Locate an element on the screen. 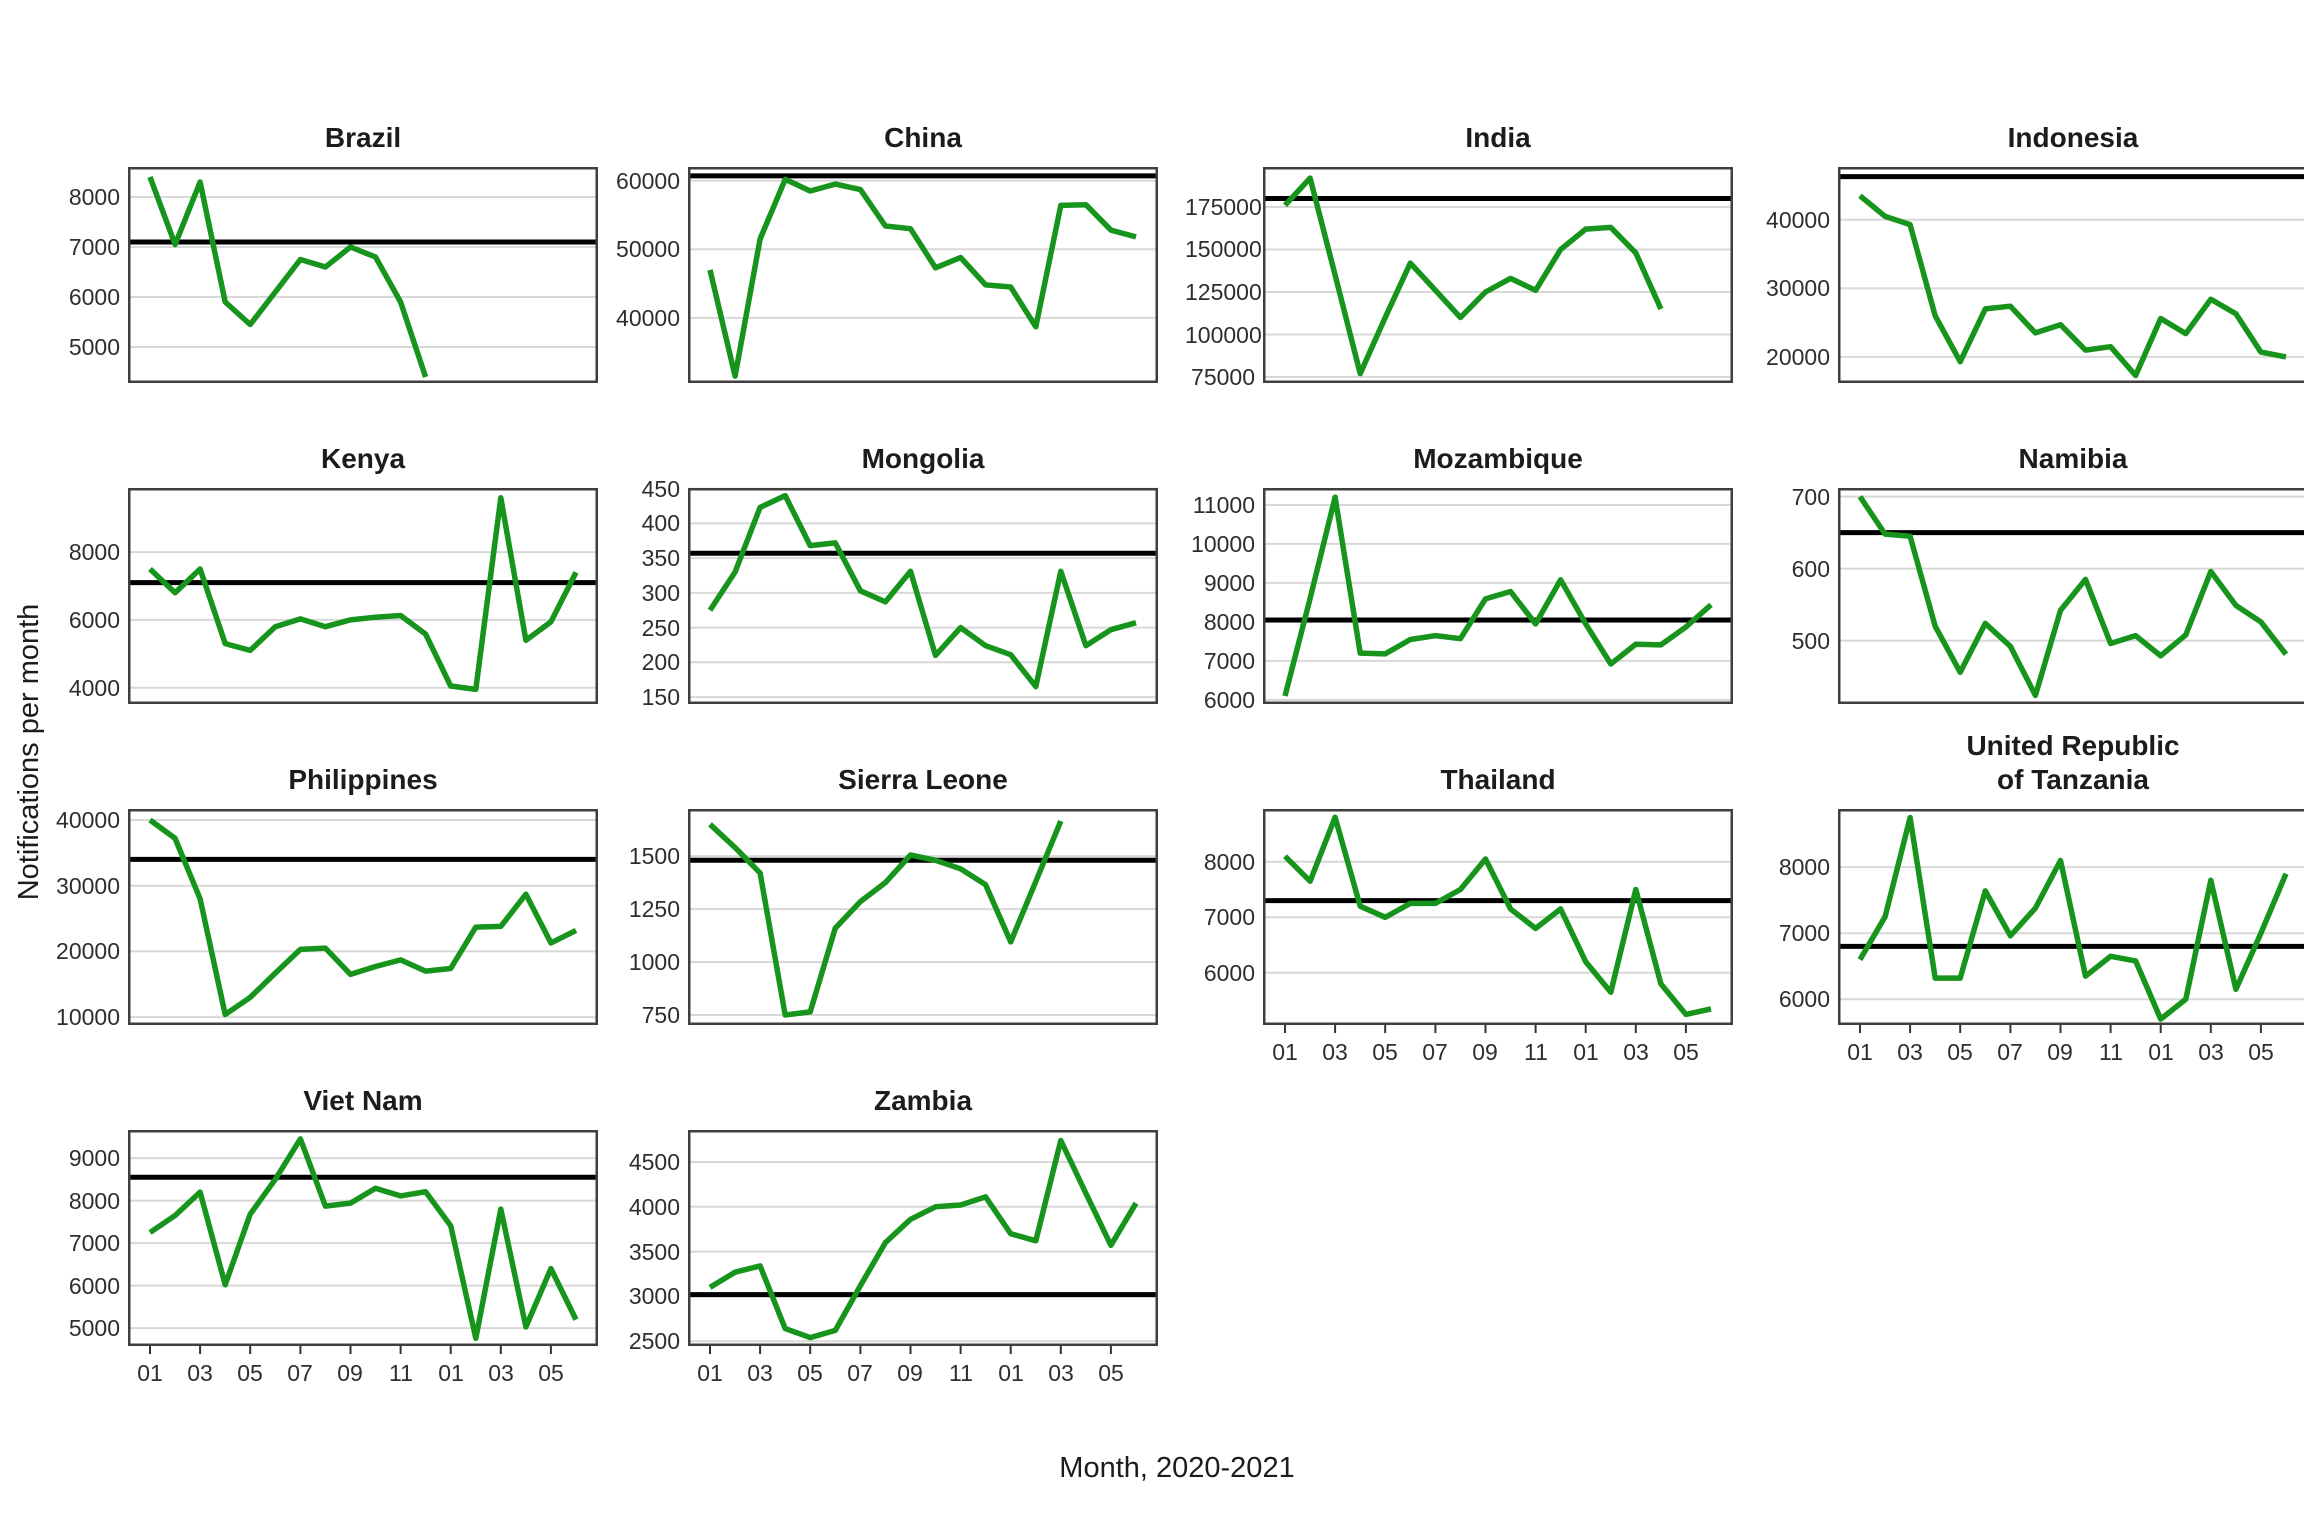  panel-title: Brazil is located at coordinates (363, 137).